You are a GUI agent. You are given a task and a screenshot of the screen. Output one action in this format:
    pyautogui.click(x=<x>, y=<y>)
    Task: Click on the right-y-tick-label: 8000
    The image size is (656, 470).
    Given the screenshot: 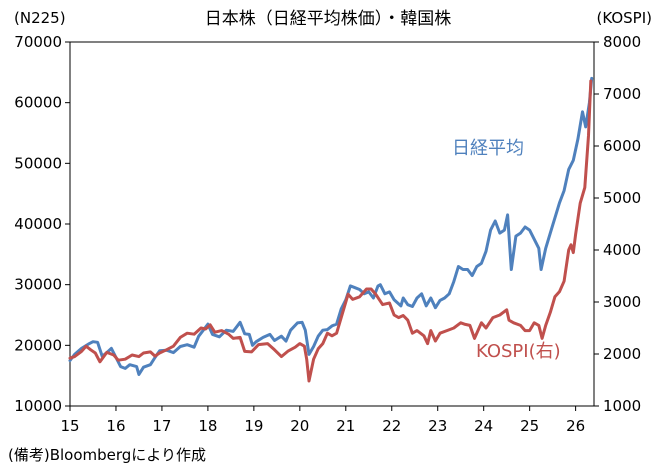 What is the action you would take?
    pyautogui.click(x=622, y=42)
    